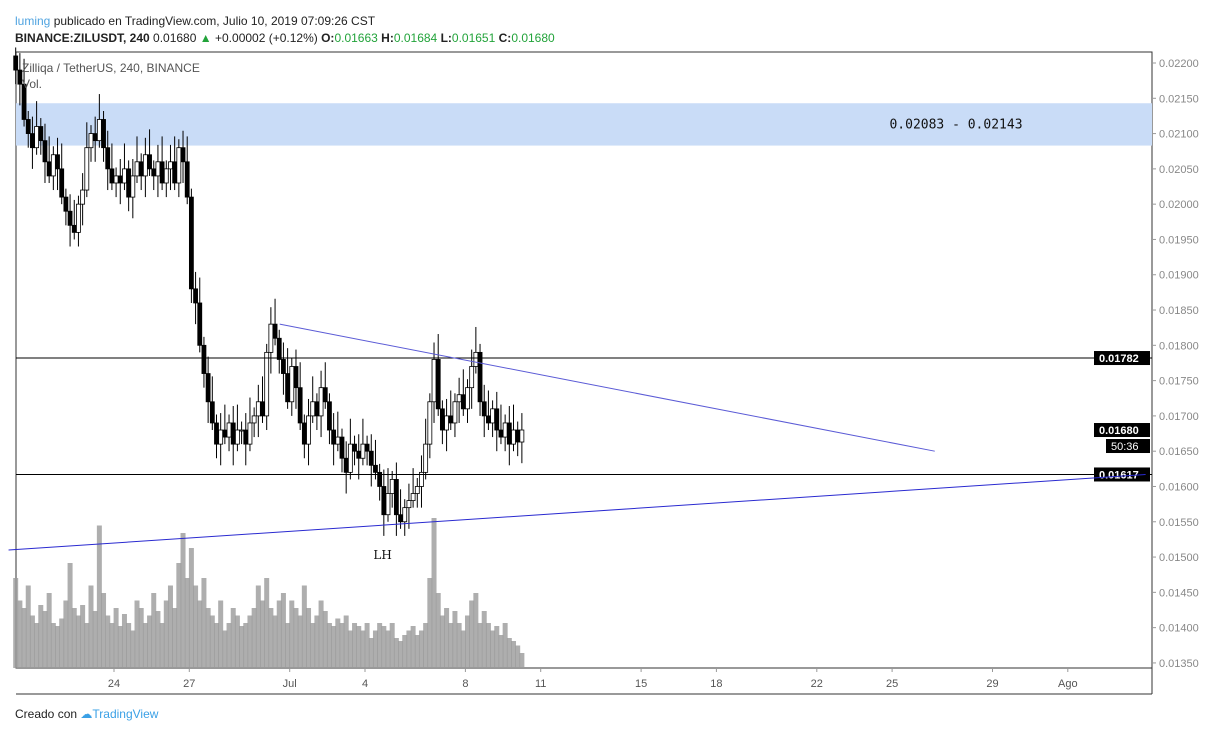  I want to click on y-tick-label: 0.01650, so click(1179, 452).